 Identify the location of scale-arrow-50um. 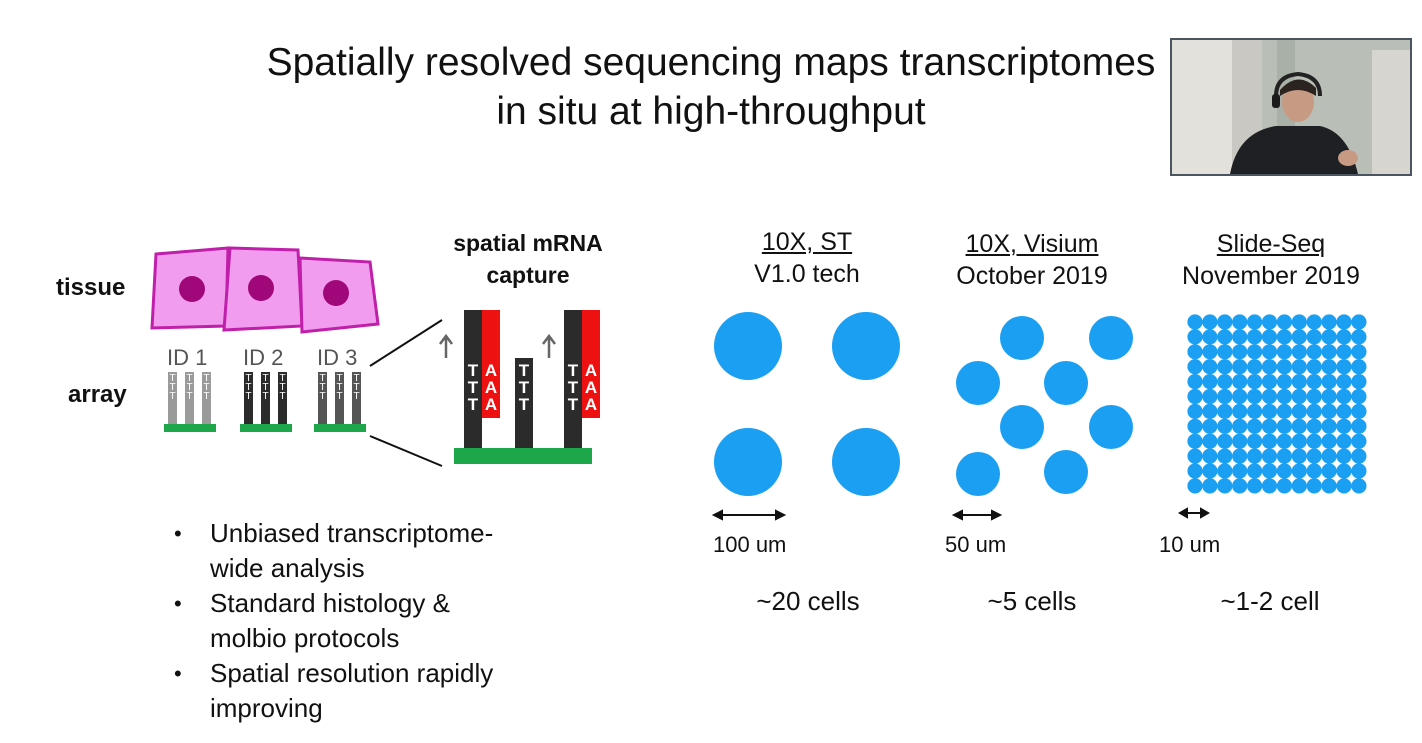
(977, 515).